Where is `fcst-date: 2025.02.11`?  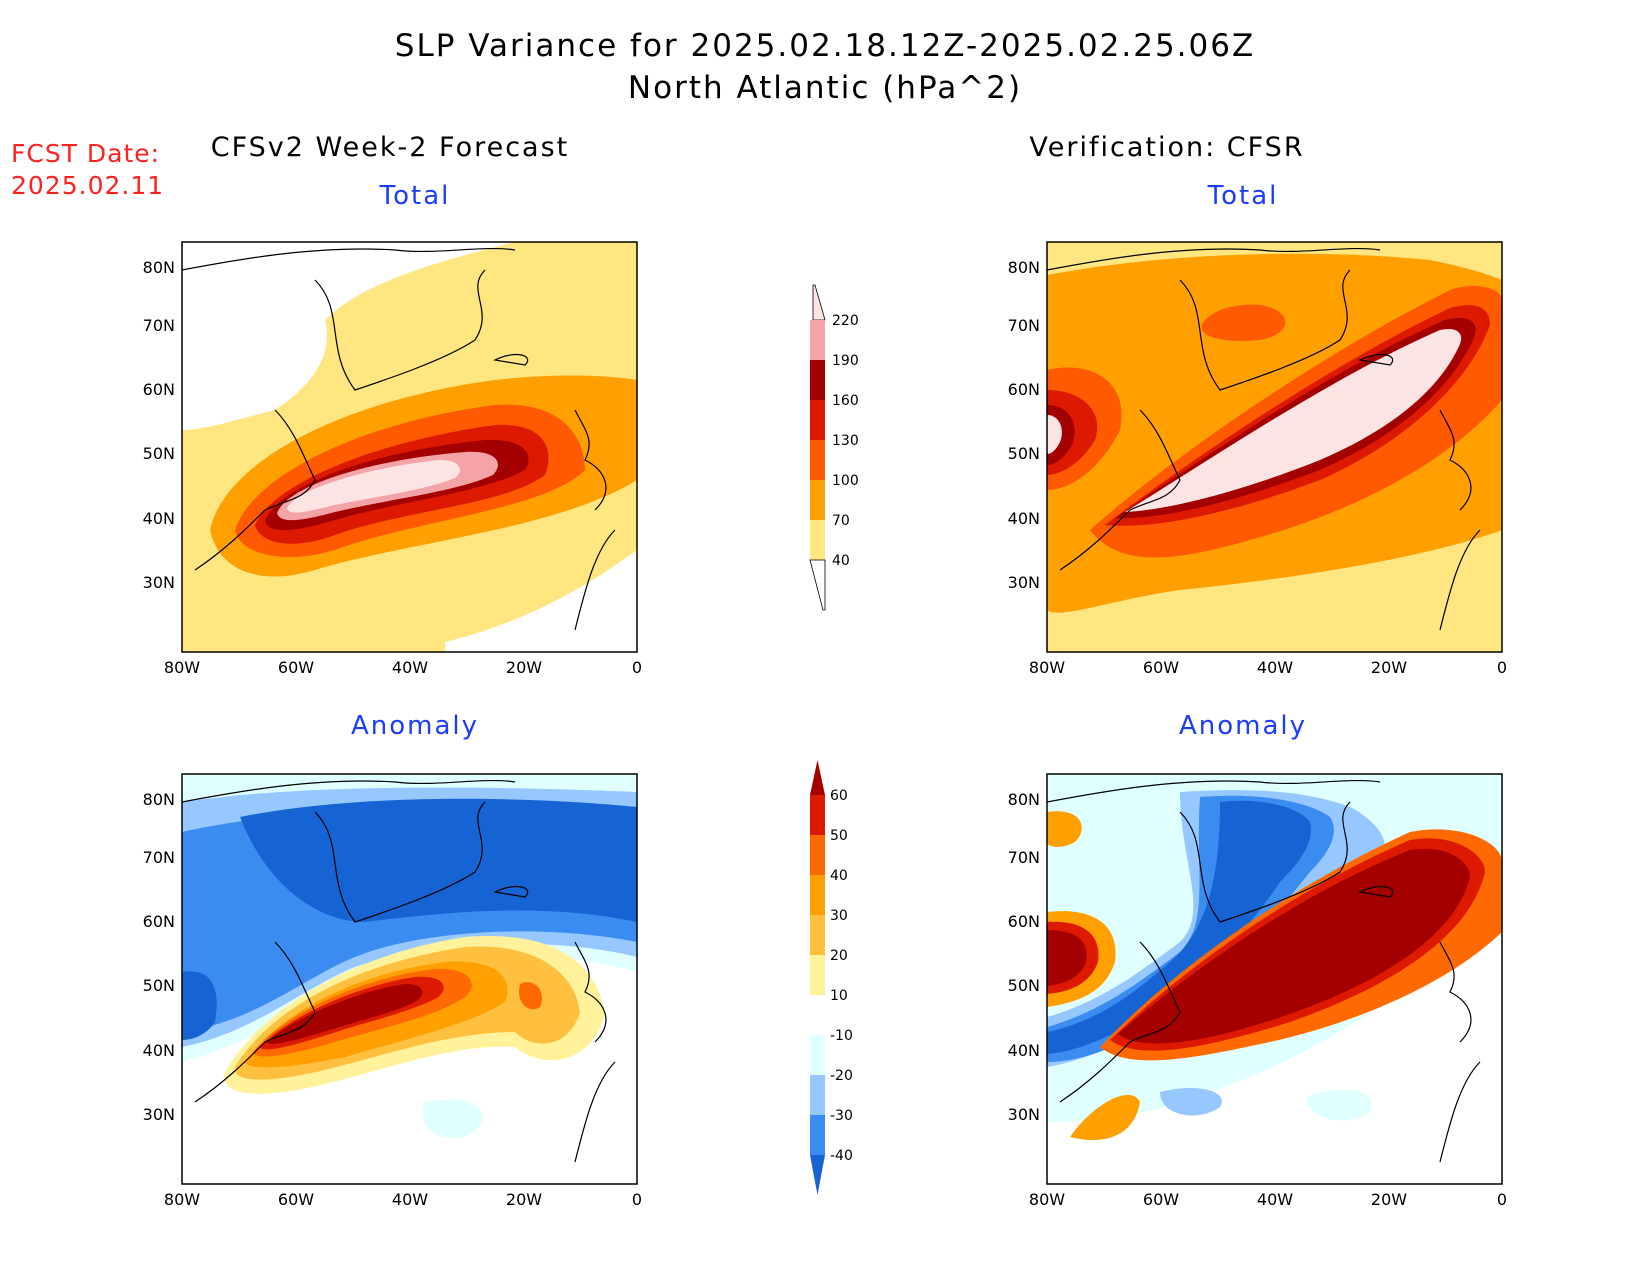
fcst-date: 2025.02.11 is located at coordinates (88, 185).